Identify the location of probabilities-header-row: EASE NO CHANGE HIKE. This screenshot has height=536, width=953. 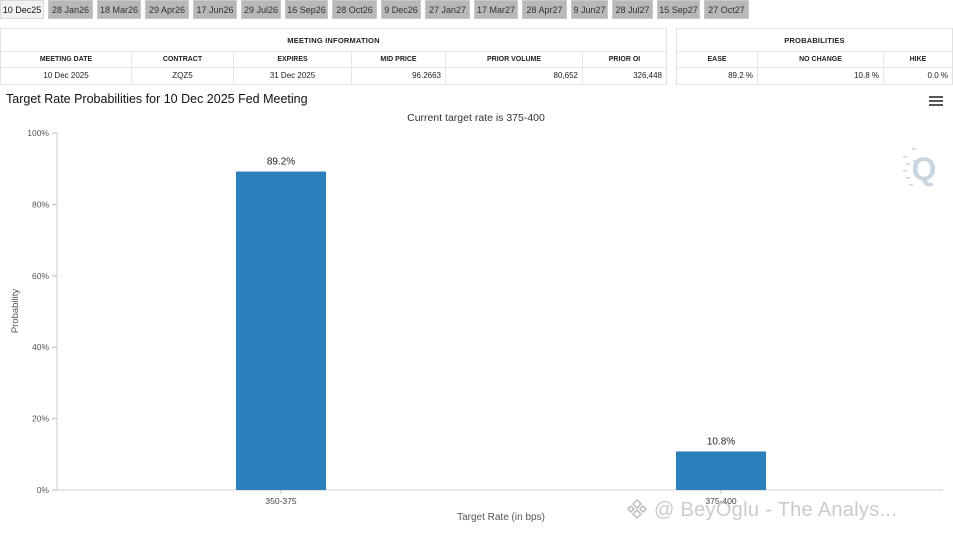
(814, 60).